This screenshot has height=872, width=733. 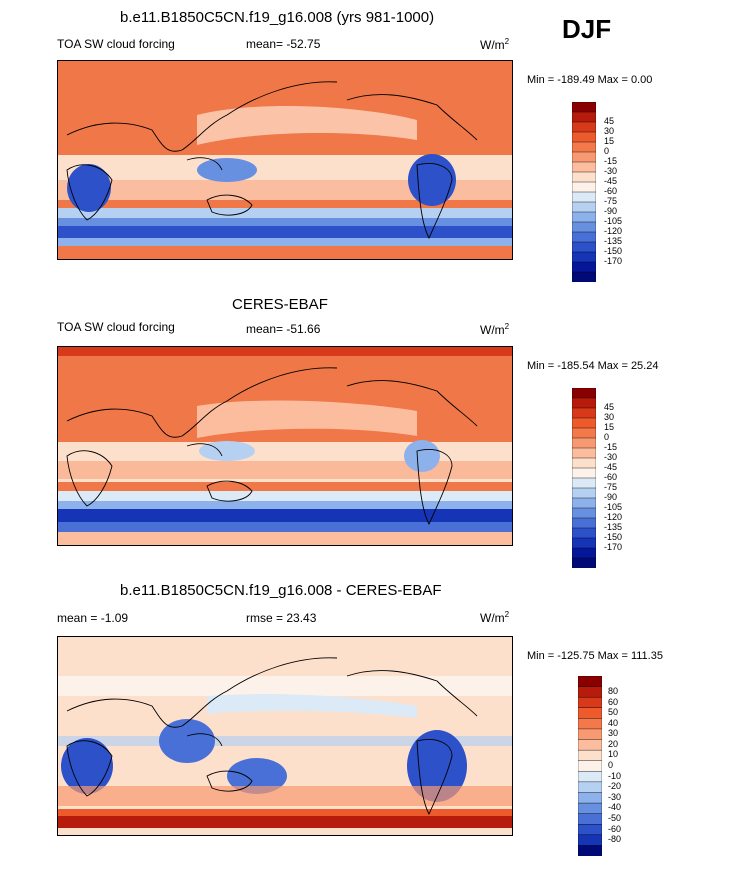 I want to click on panel-3-colorbar-label: -50, so click(x=615, y=817).